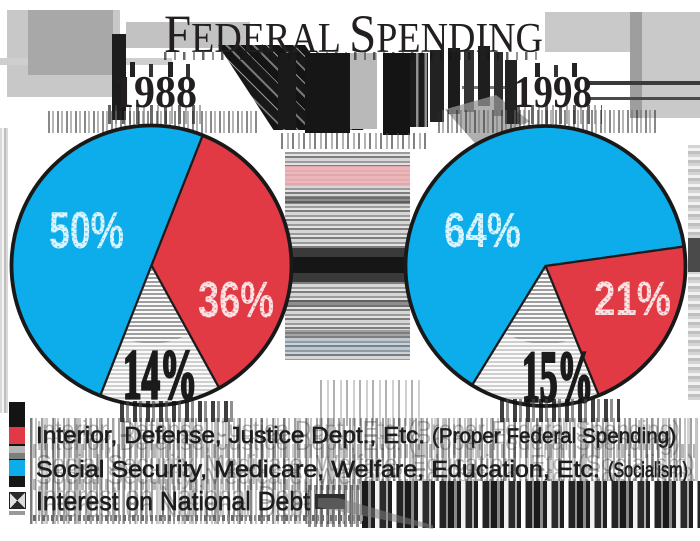 The image size is (700, 541). Describe the element at coordinates (648, 470) in the screenshot. I see `svg-text: (Socialism)` at that location.